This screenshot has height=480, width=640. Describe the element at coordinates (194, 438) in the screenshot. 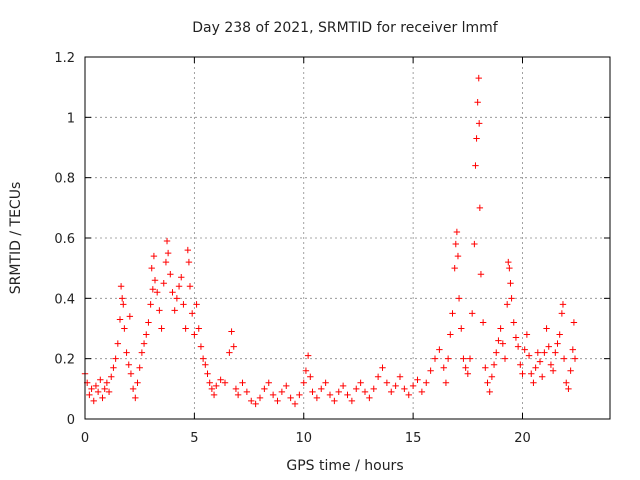

I see `x-tick-label: 5` at that location.